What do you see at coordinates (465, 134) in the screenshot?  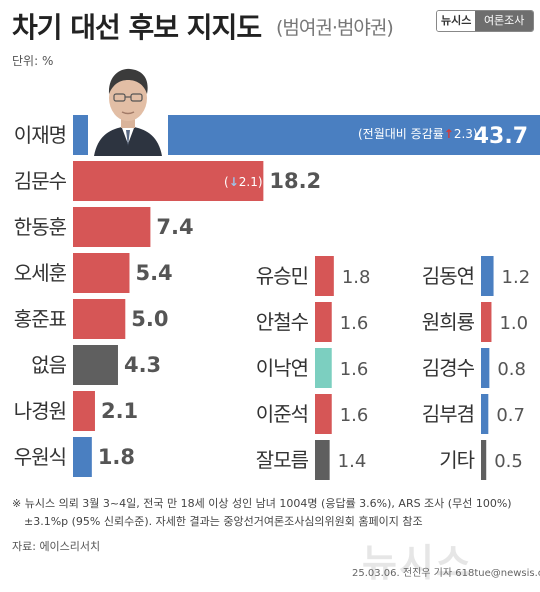 I see `lead-change-value: 2.3)` at bounding box center [465, 134].